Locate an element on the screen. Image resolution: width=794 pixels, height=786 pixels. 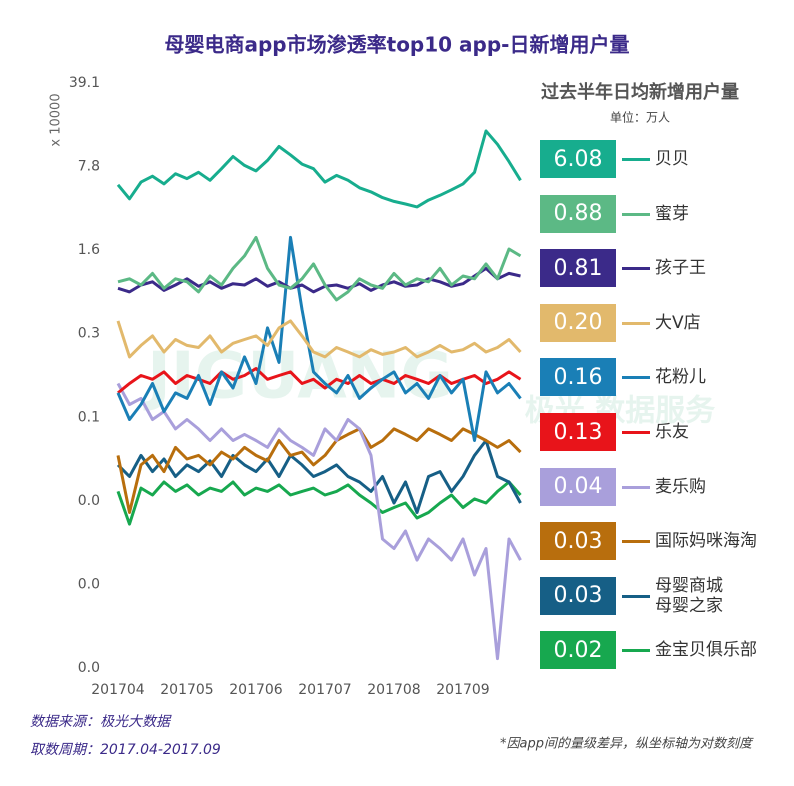
legend-entry: 国际妈咪海淘 is located at coordinates (706, 541).